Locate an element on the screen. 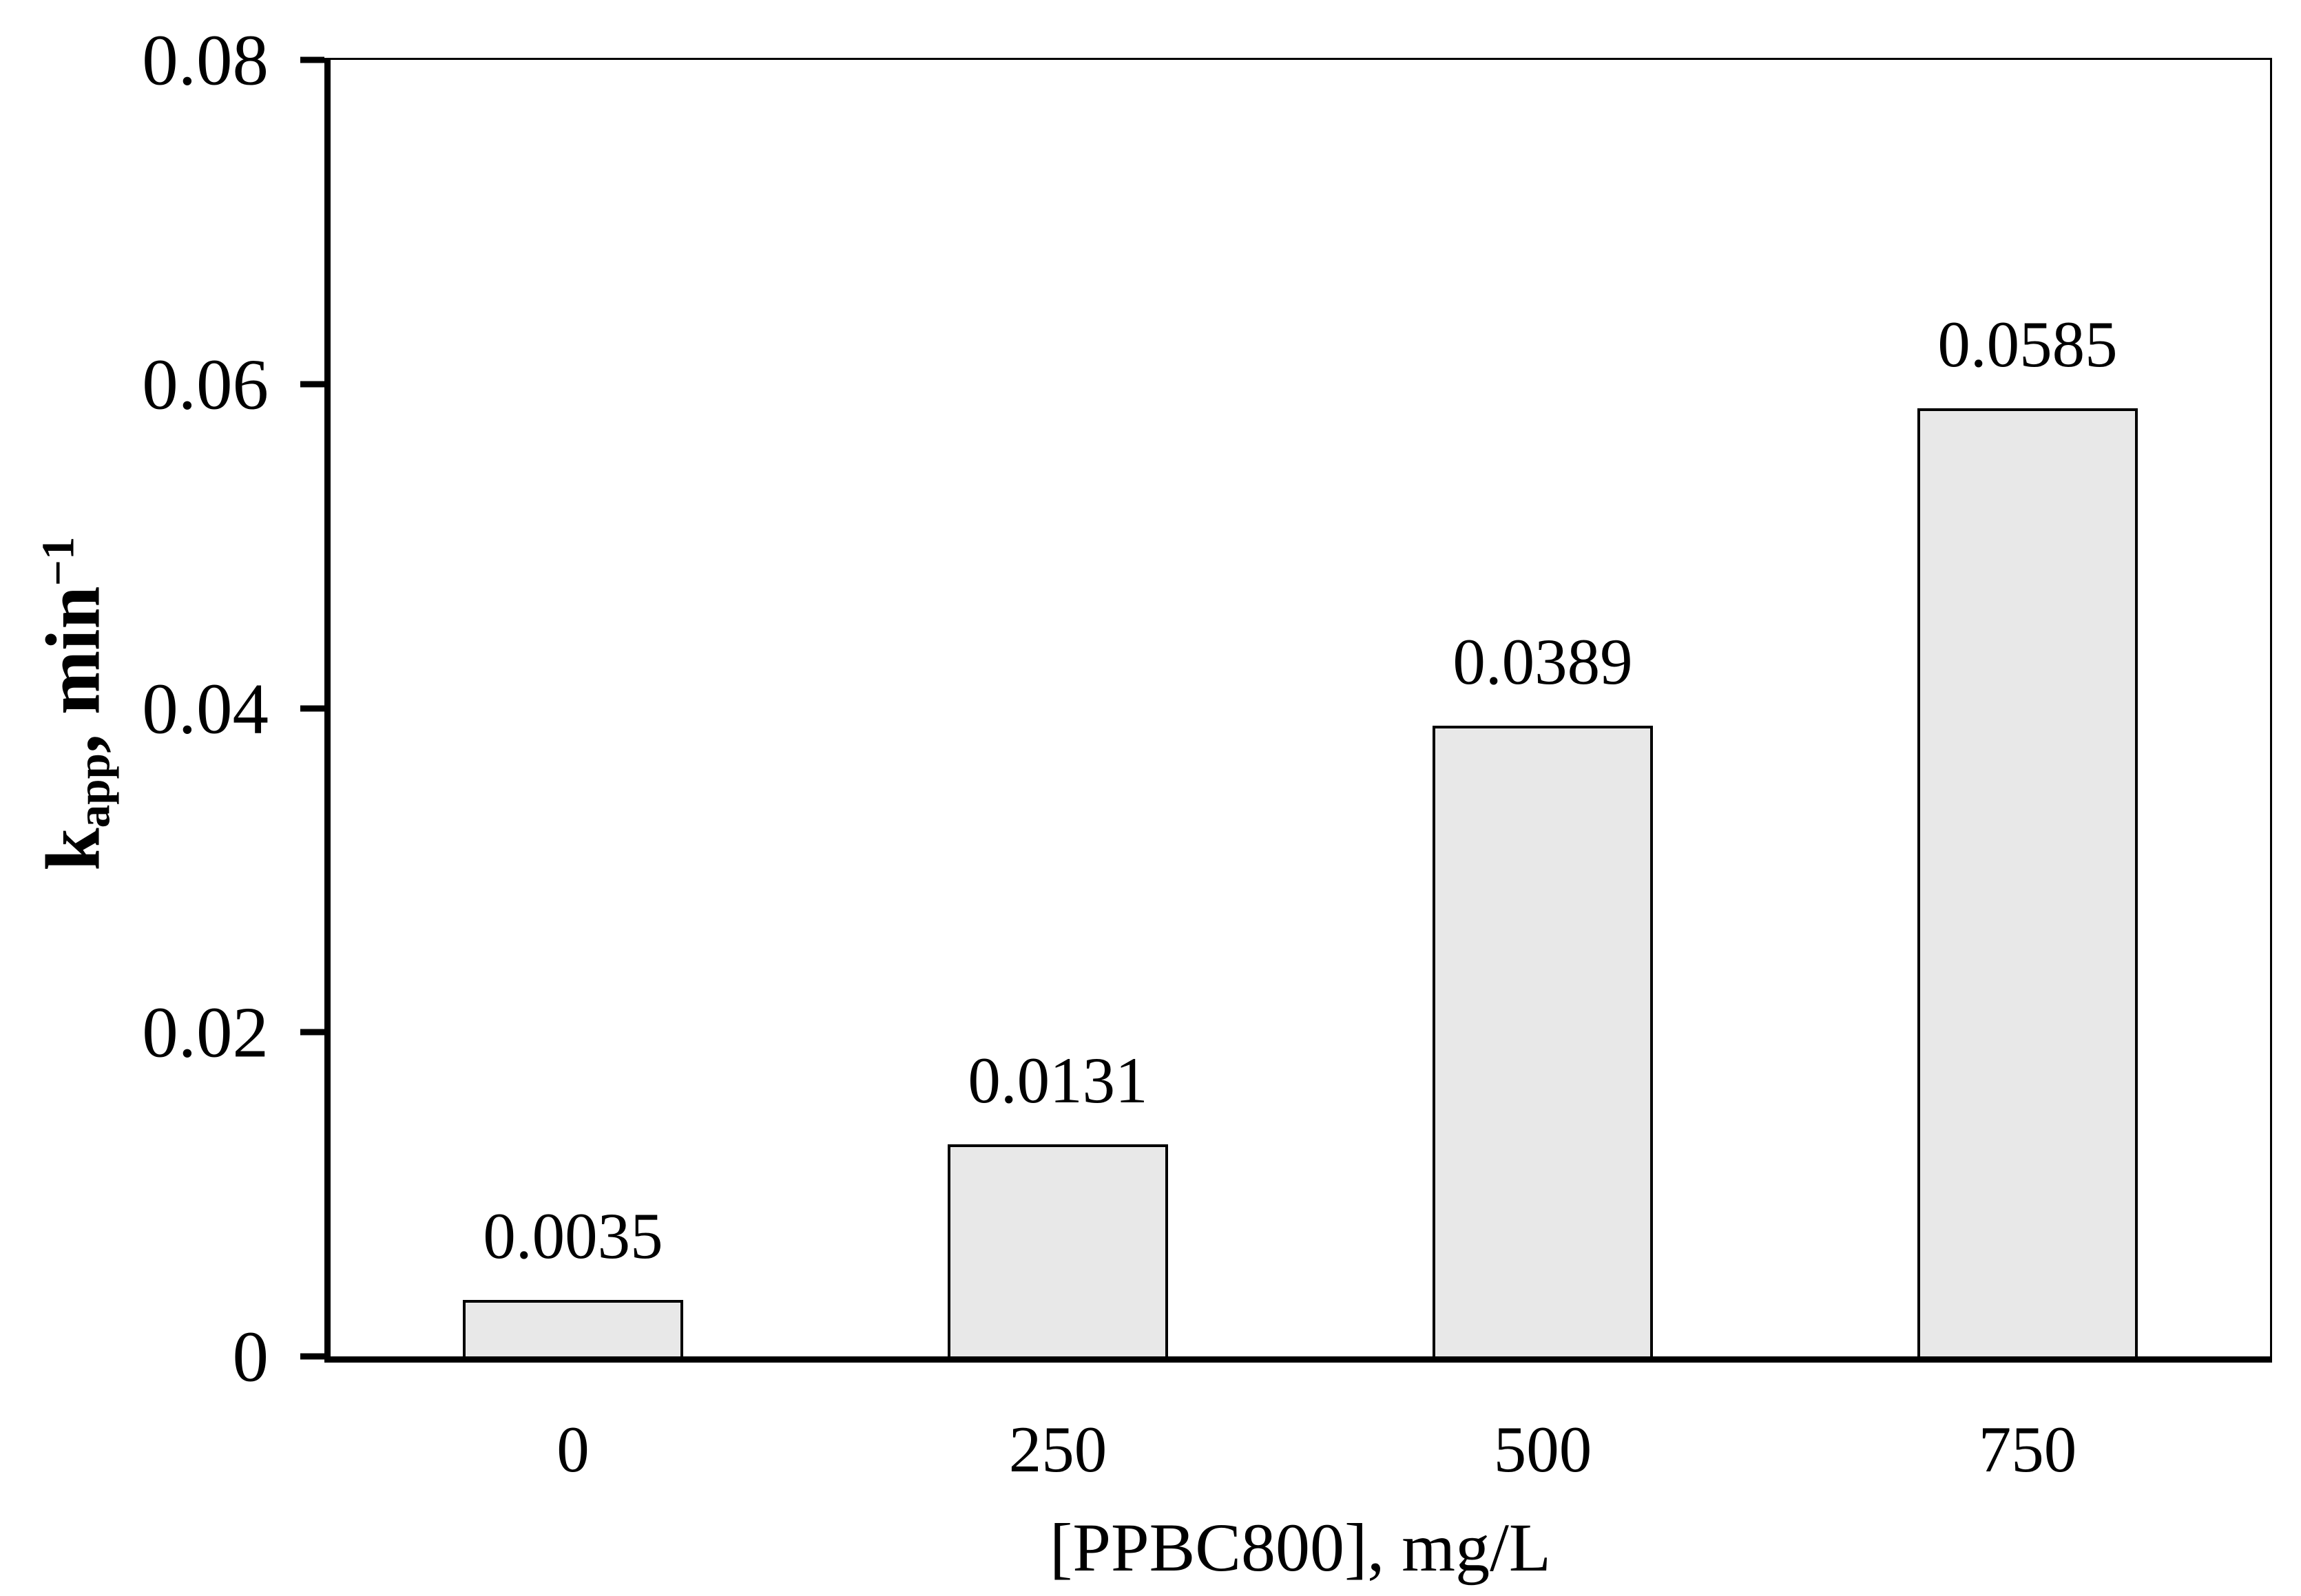  y-axis-title-superscript: −1 is located at coordinates (58, 561).